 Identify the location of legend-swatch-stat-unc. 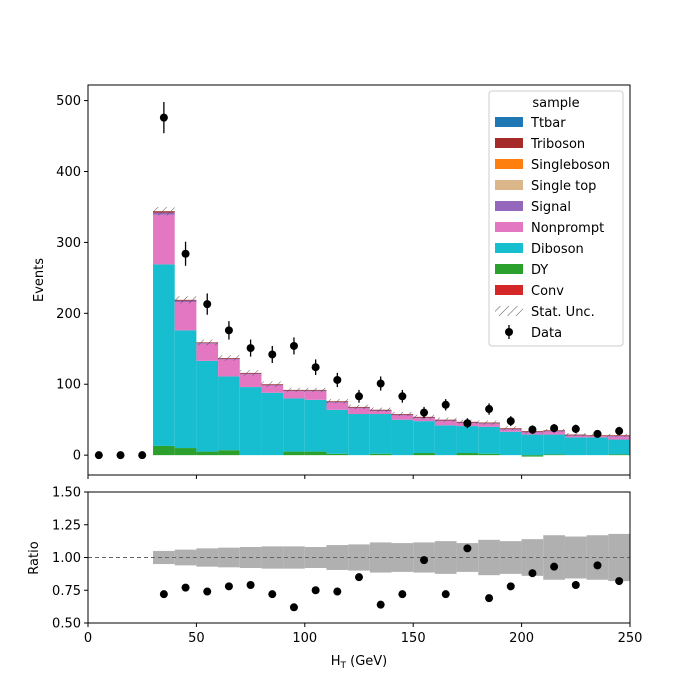
(509, 311).